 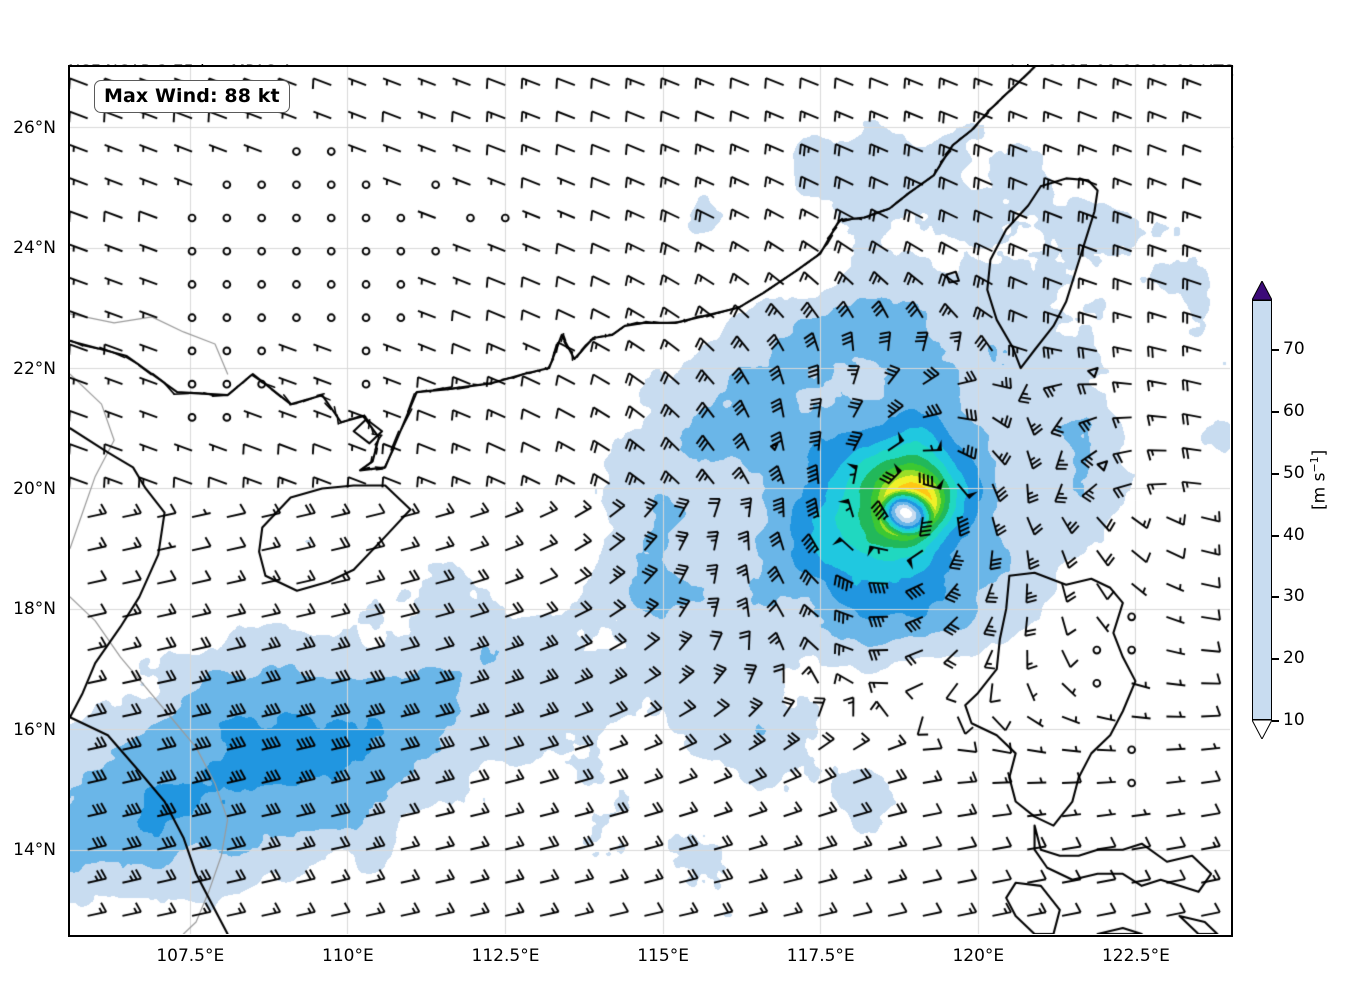 I want to click on x-tick-label: 107.5°E, so click(x=190, y=956).